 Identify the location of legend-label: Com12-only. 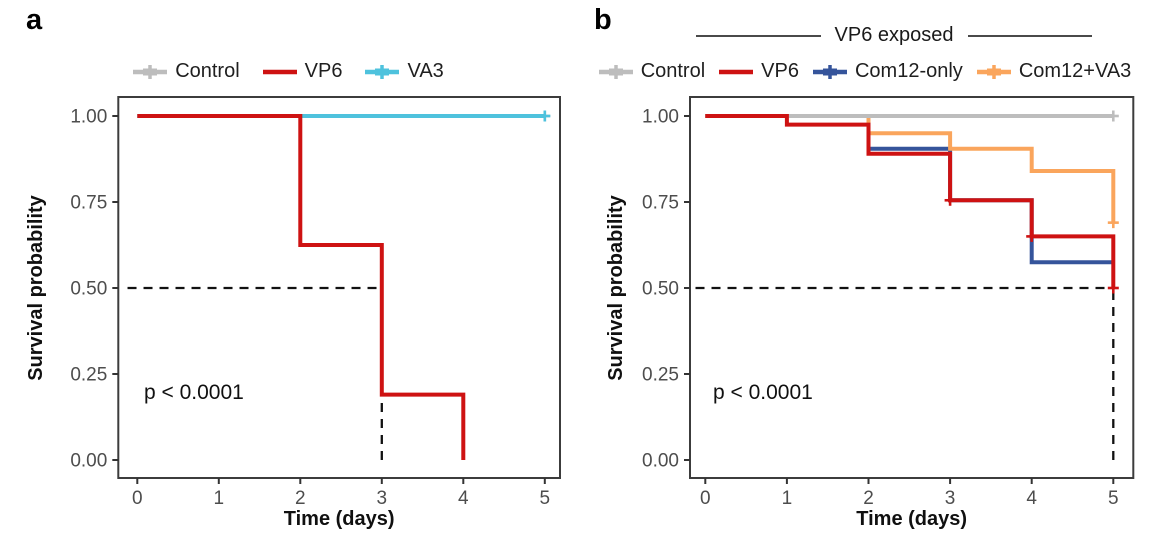
(908, 71).